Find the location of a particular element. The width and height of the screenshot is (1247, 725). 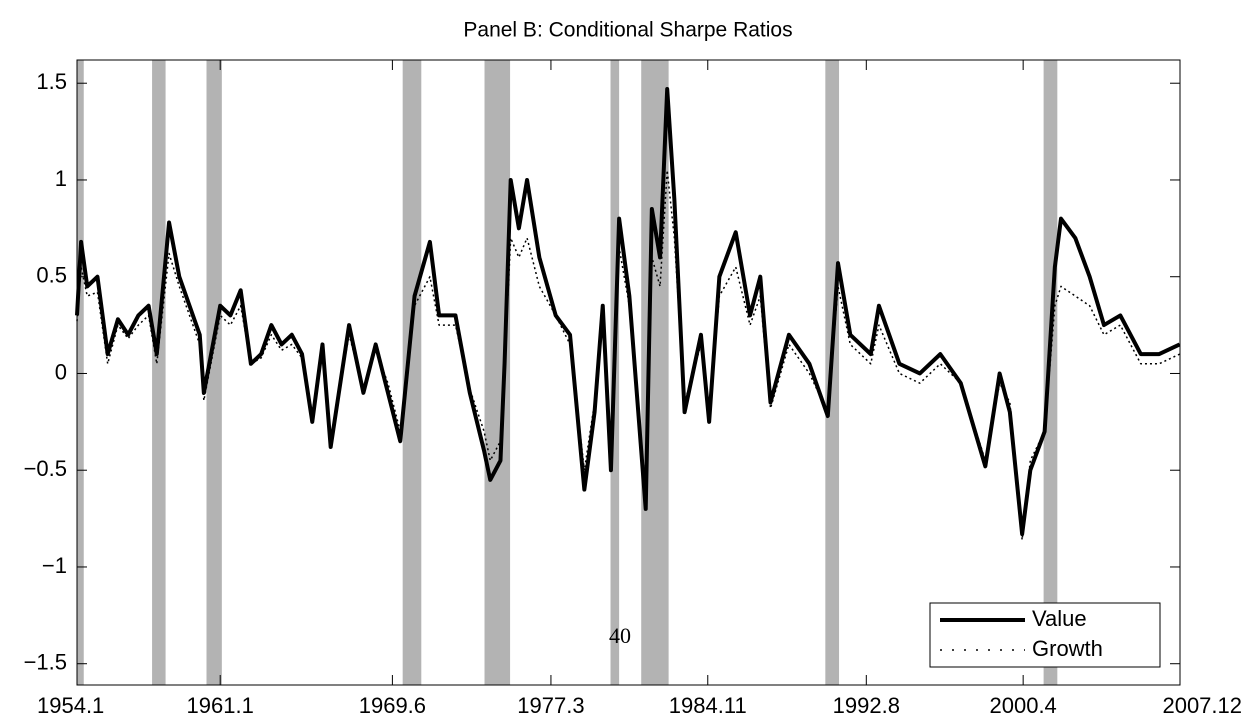

x-tick-label: 1977.3 is located at coordinates (550, 705).